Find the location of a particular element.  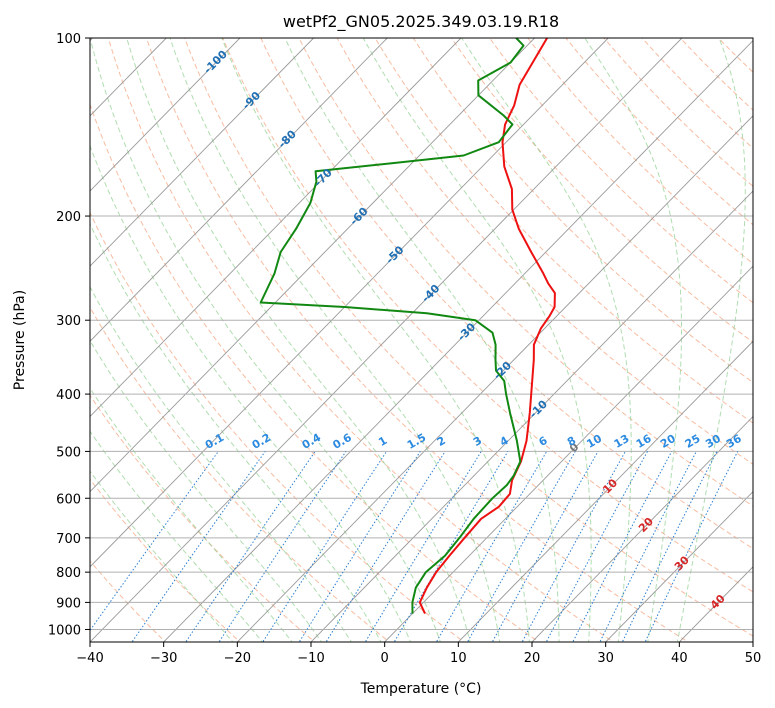

x-tick-label: 20 is located at coordinates (532, 658).